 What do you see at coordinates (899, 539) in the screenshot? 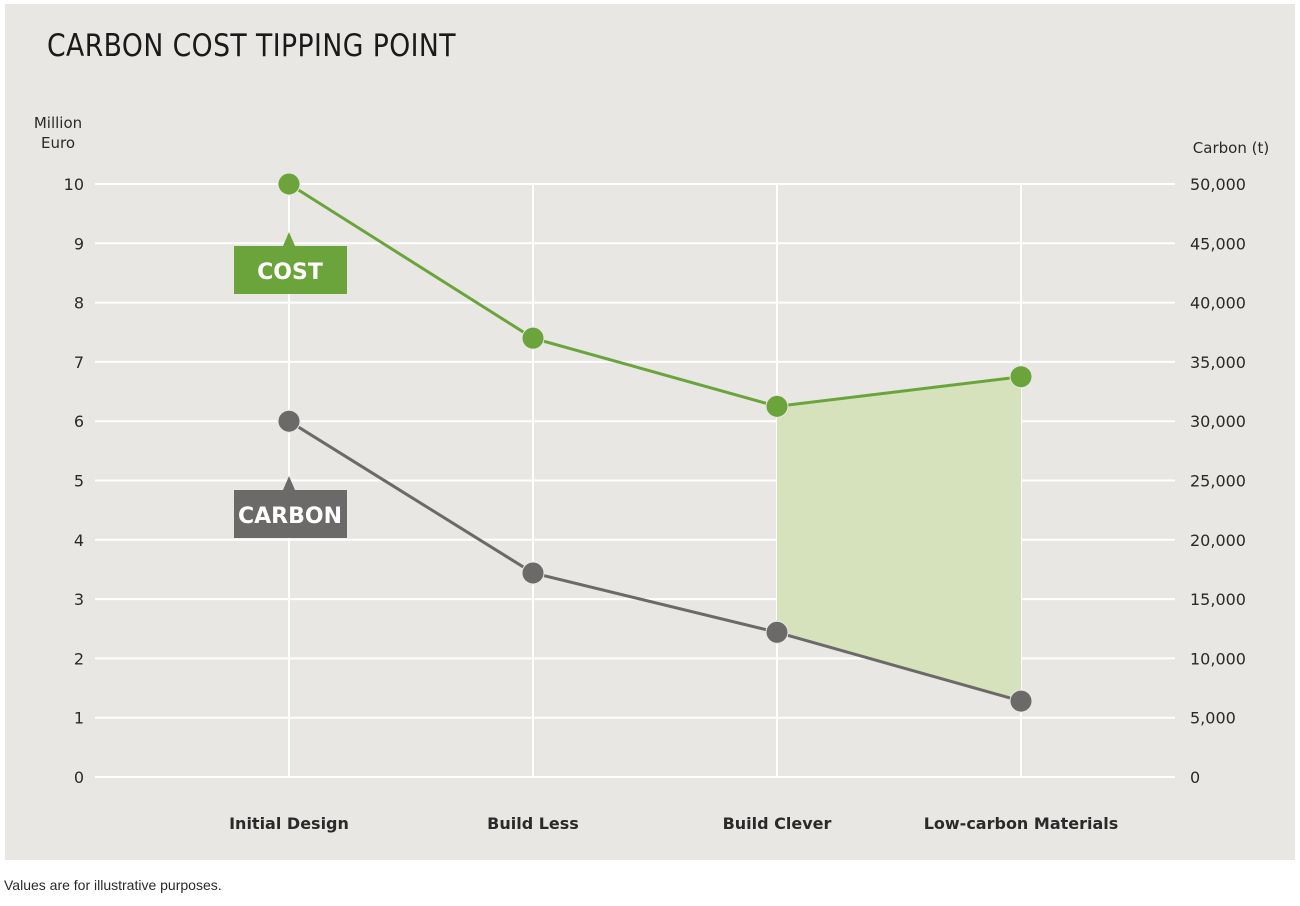
I see `shaded-gap-region` at bounding box center [899, 539].